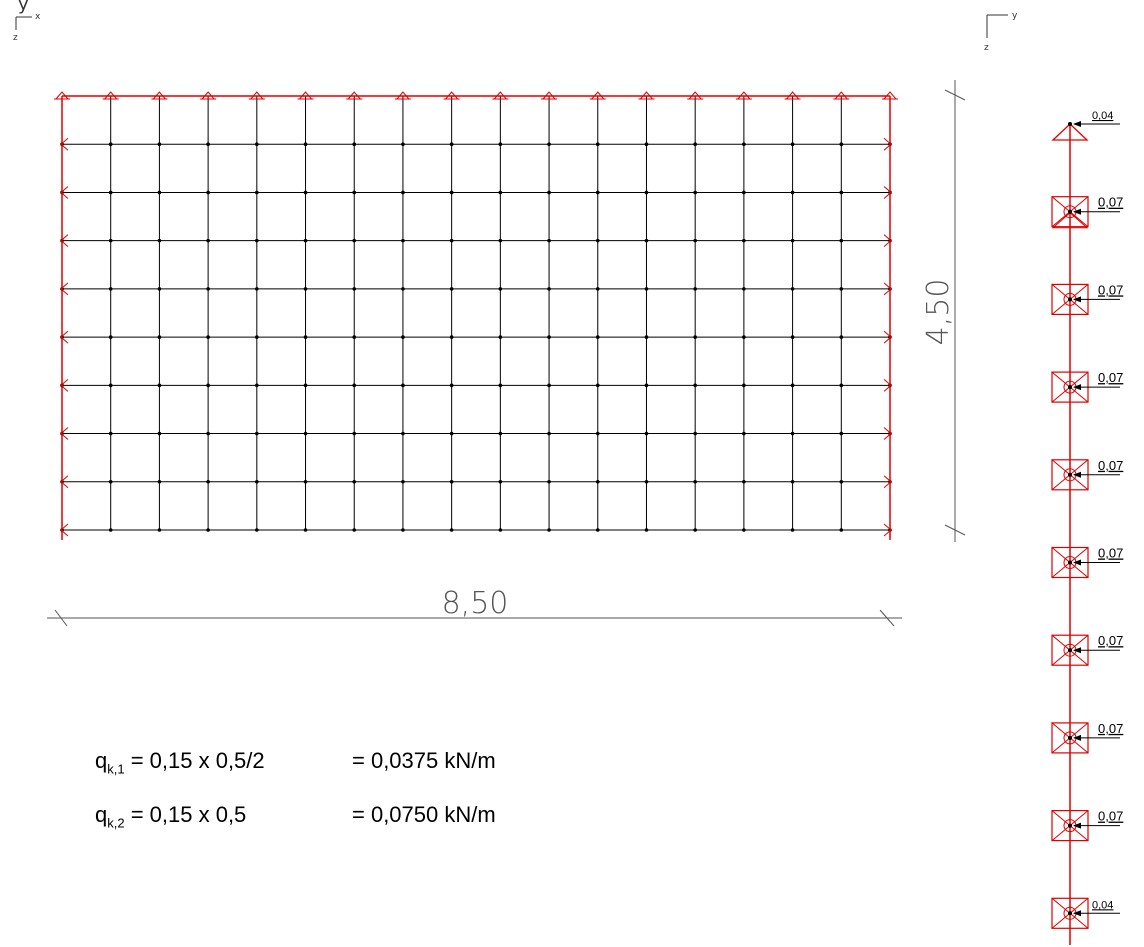 This screenshot has width=1144, height=947. Describe the element at coordinates (424, 760) in the screenshot. I see `formula-qk1-result: = 0,0375 kN/m` at that location.